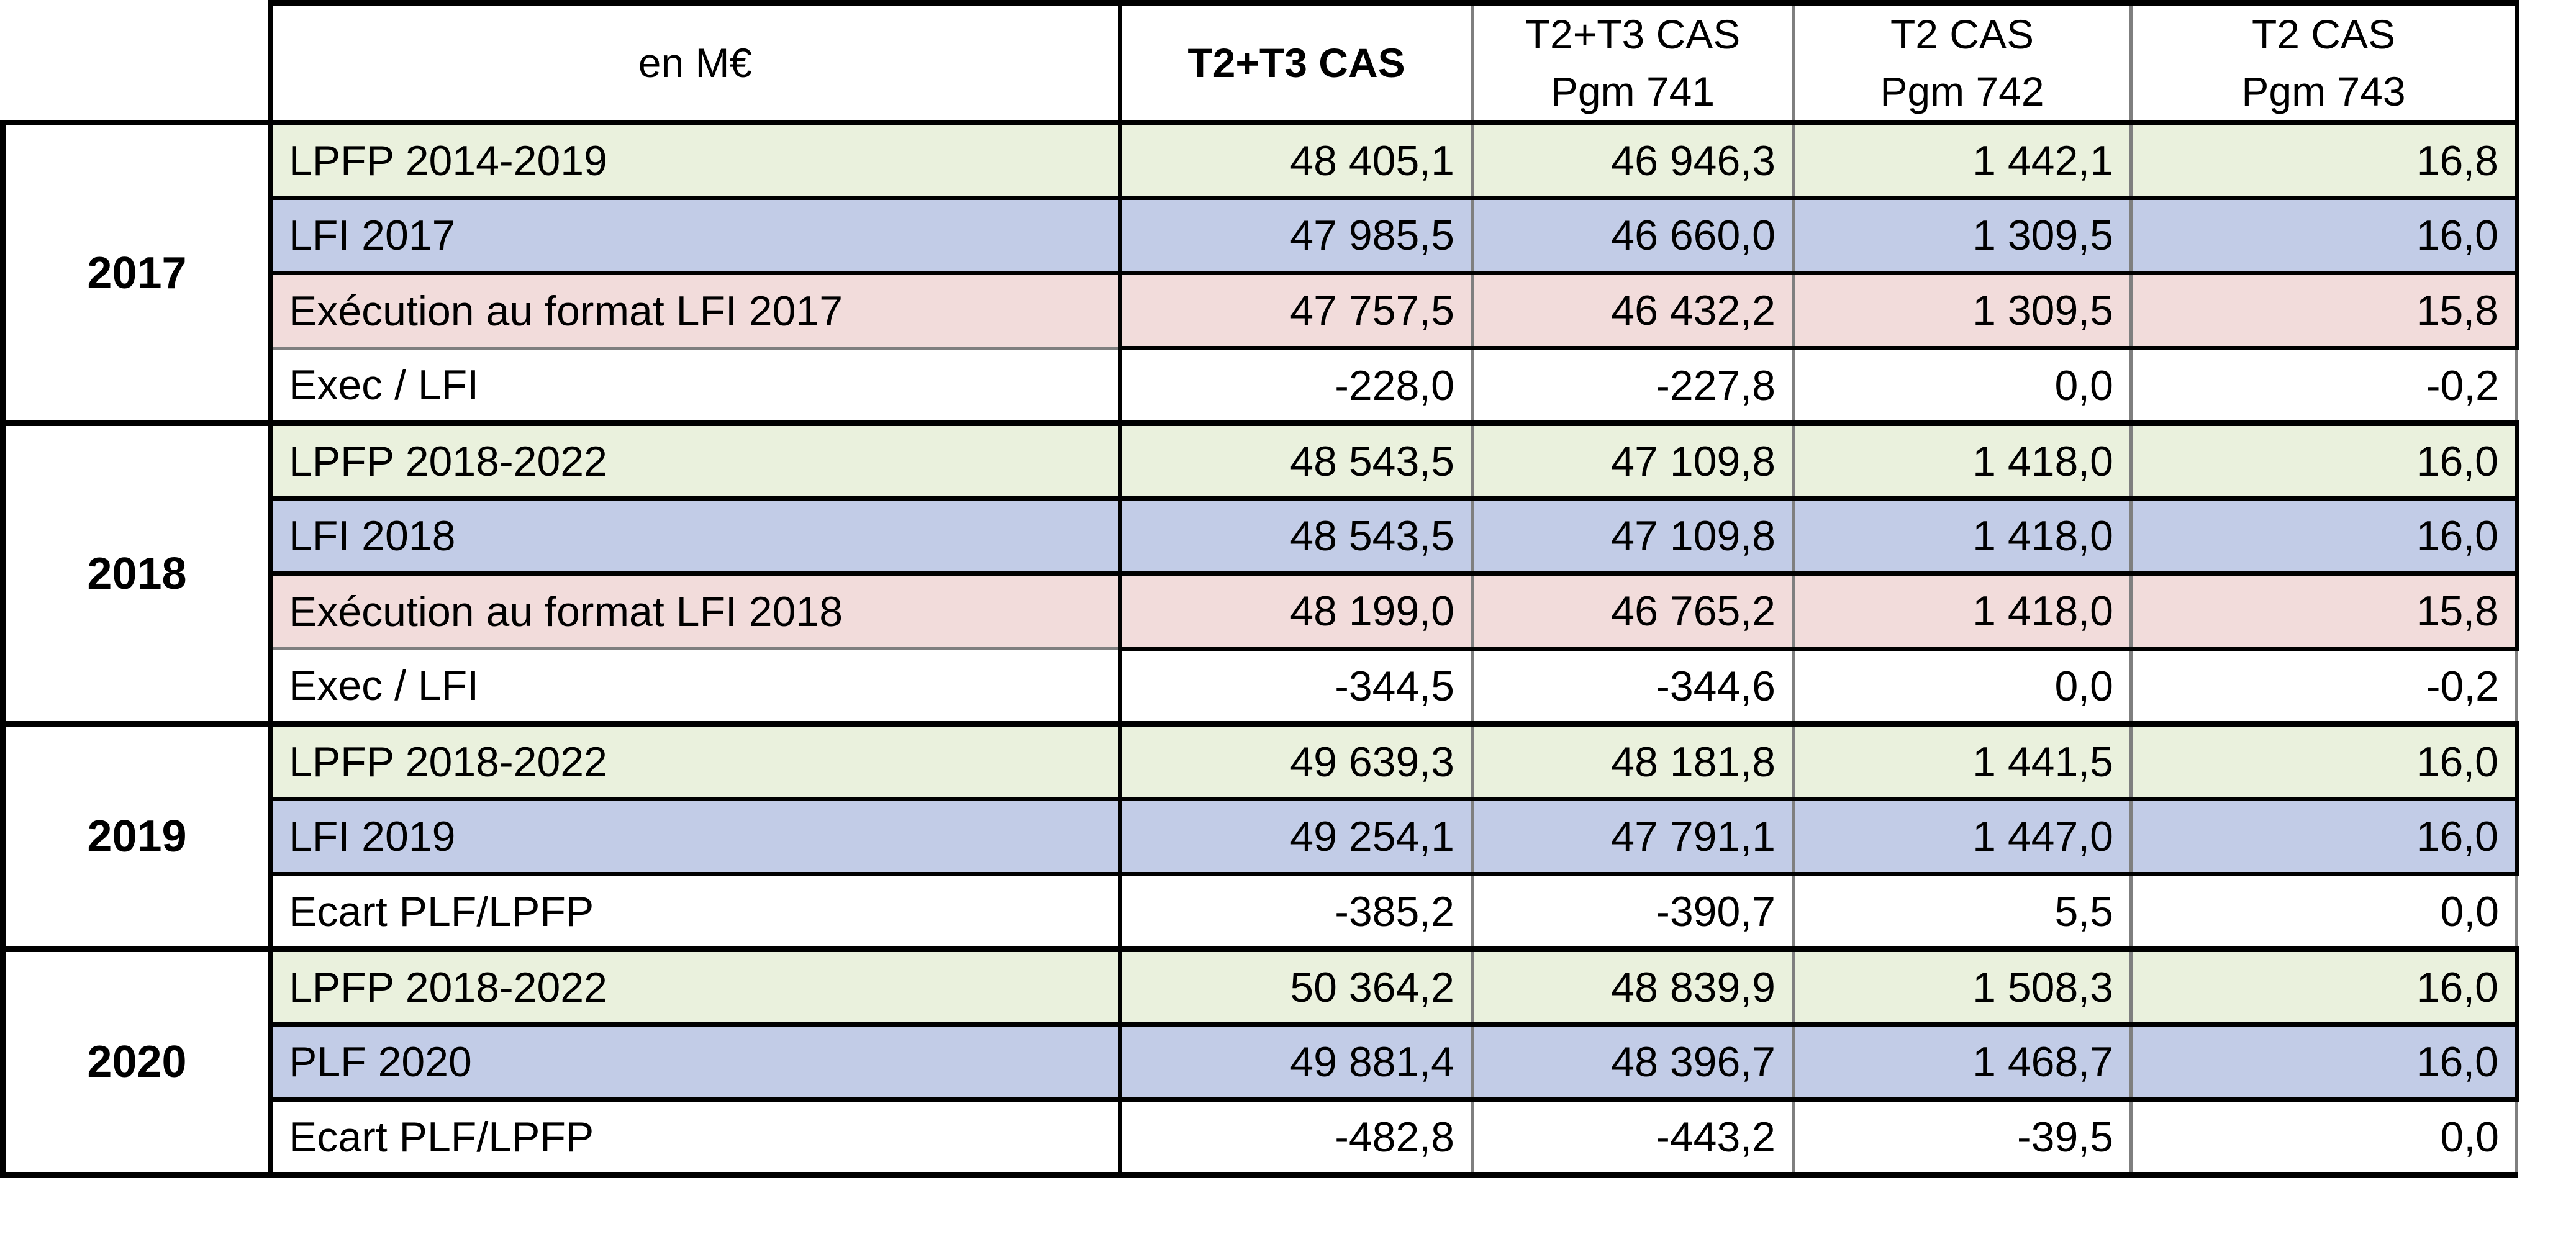 The width and height of the screenshot is (2576, 1239). What do you see at coordinates (1633, 161) in the screenshot?
I see `value-cell: 46 946,3` at bounding box center [1633, 161].